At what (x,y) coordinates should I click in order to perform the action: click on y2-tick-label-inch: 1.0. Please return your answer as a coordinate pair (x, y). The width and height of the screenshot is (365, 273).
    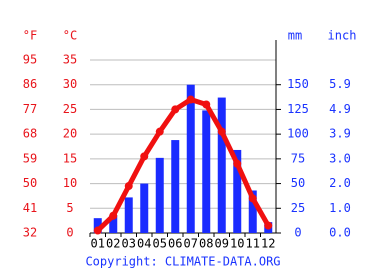
    Looking at the image, I should click on (340, 208).